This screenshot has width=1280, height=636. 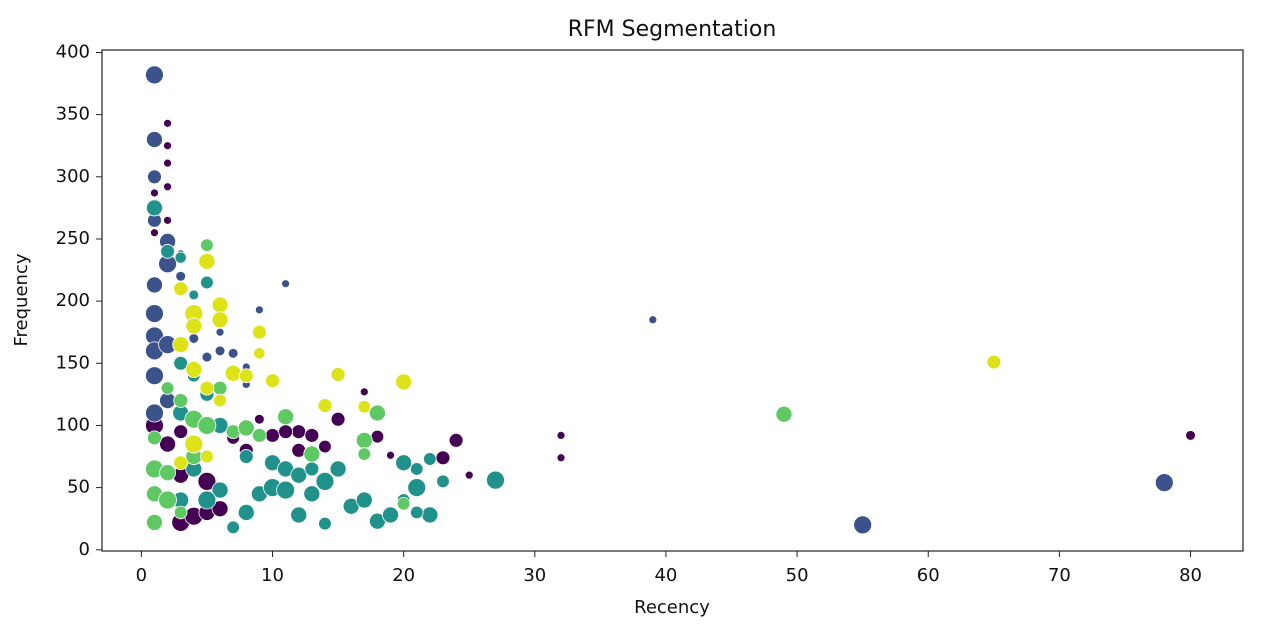 I want to click on x-tick-label: 60, so click(x=928, y=575).